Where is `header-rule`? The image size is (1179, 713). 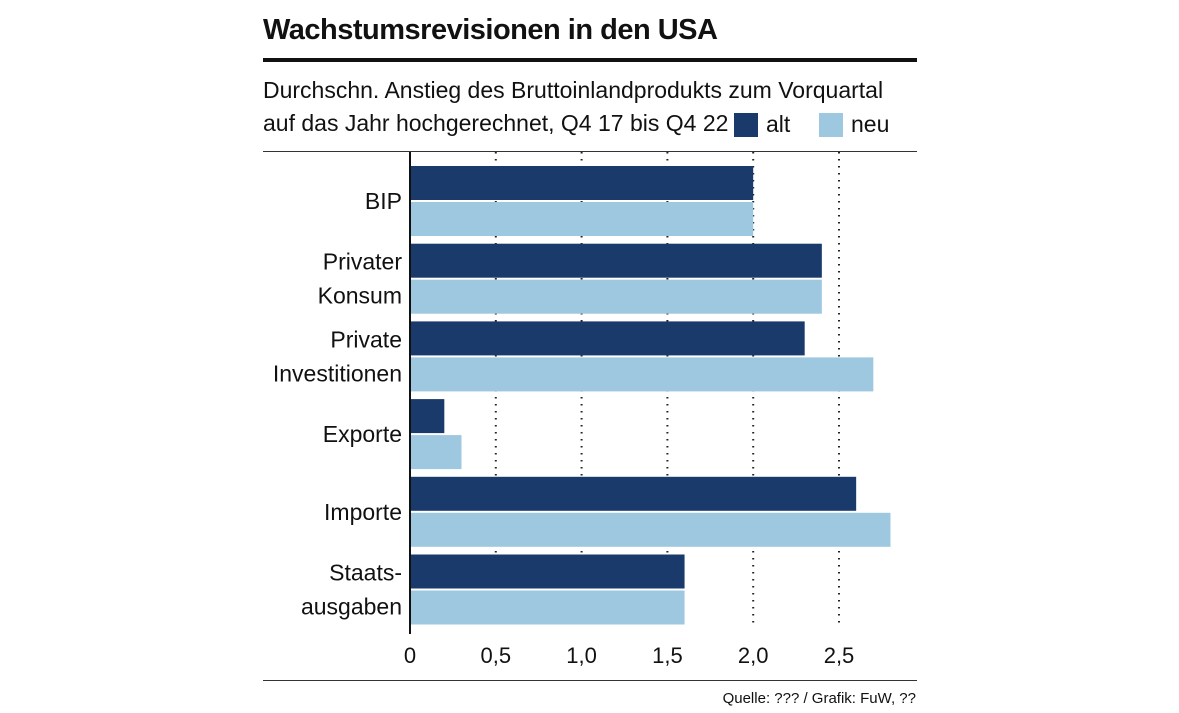 header-rule is located at coordinates (590, 151).